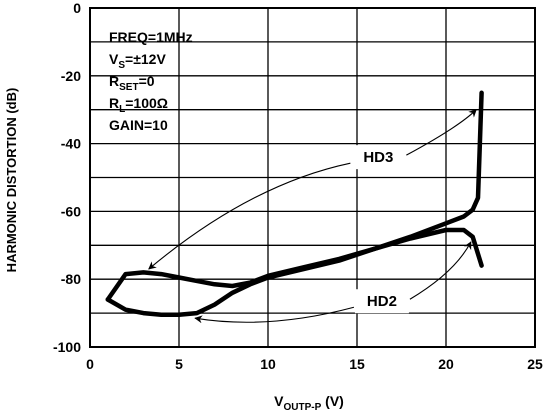 This screenshot has width=555, height=417. I want to click on y-tick-label: -40, so click(71, 144).